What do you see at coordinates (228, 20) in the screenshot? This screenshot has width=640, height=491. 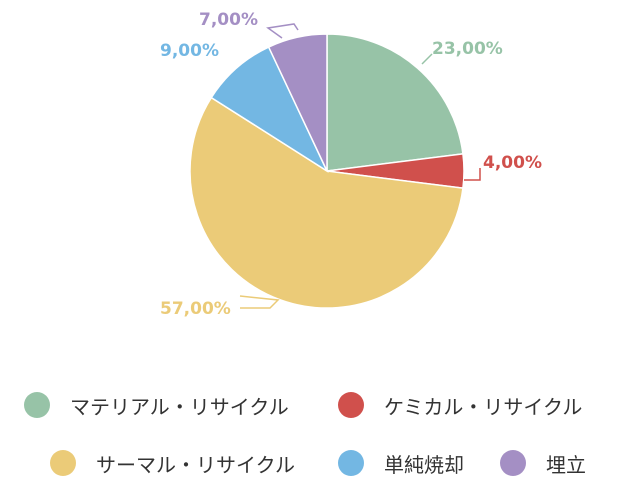 I see `data-label-landfill: 7,00%` at bounding box center [228, 20].